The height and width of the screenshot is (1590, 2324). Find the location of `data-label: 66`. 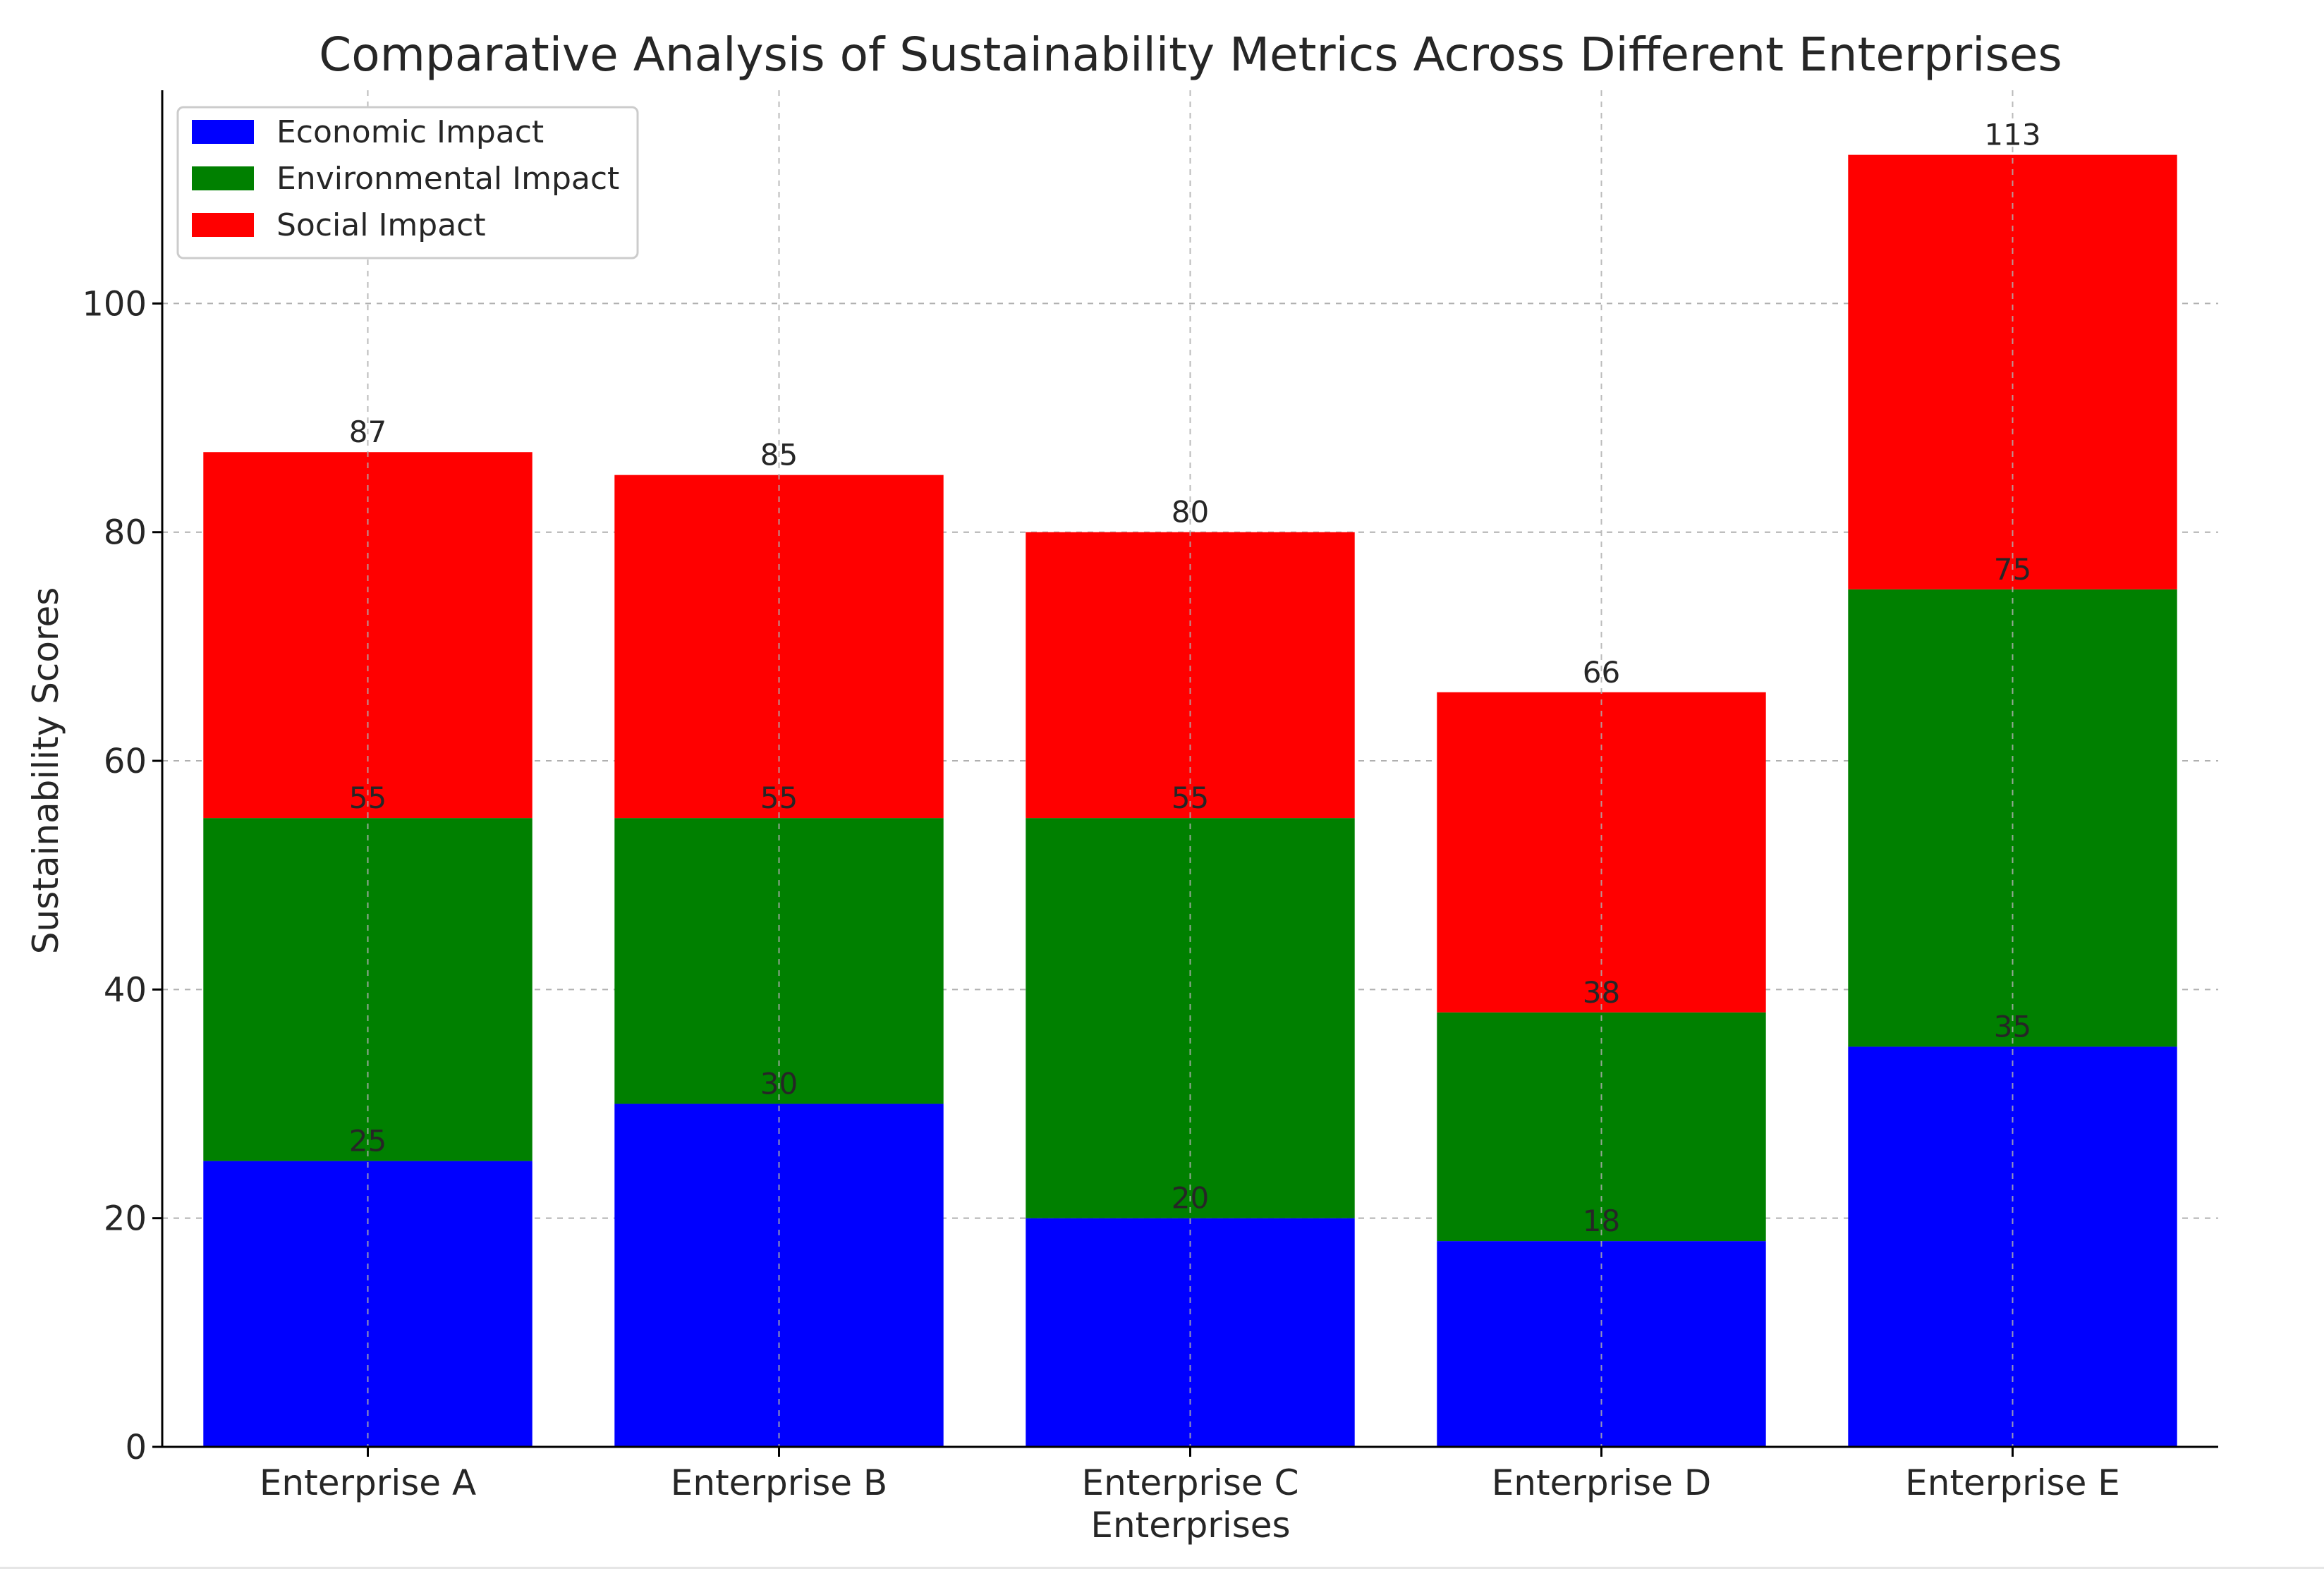

data-label: 66 is located at coordinates (1601, 672).